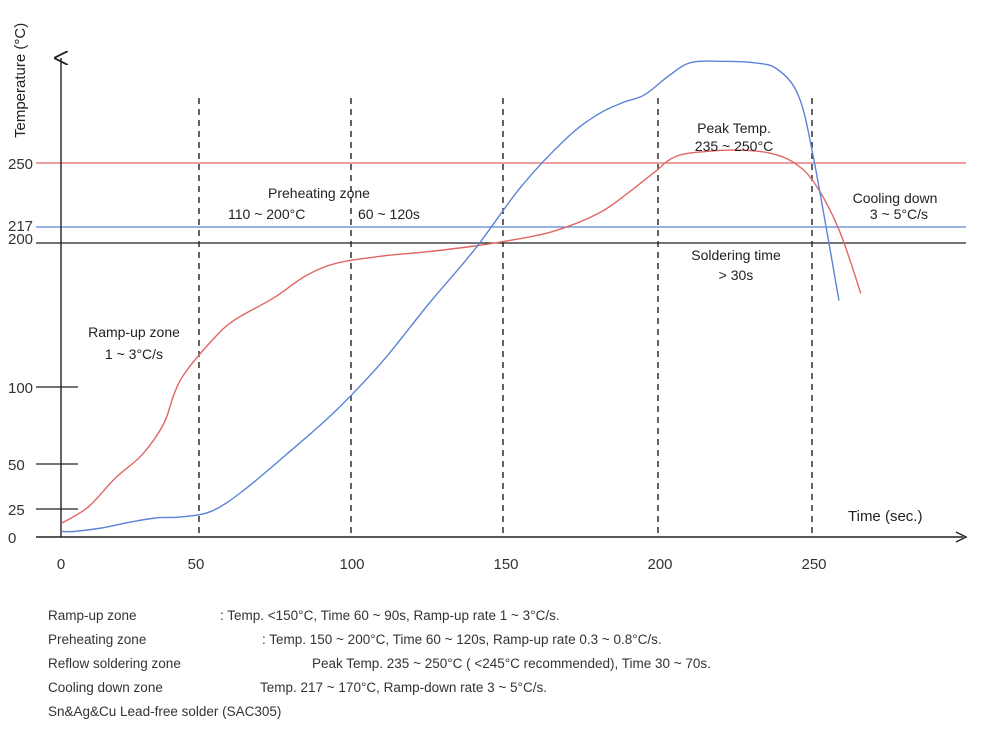 This screenshot has width=985, height=742. Describe the element at coordinates (196, 564) in the screenshot. I see `x-tick-label: 50` at that location.